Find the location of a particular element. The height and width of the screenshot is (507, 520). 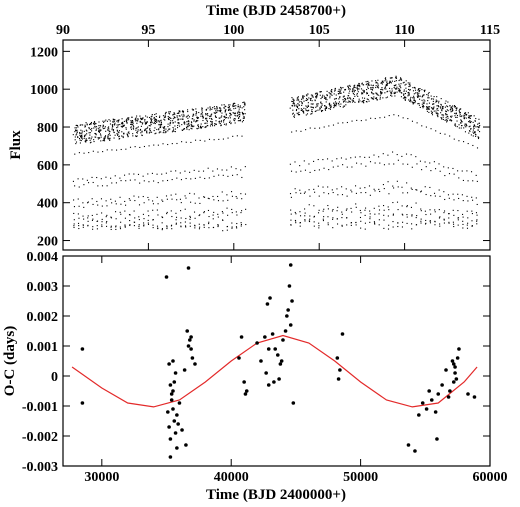

y-tick-label: -0.003 is located at coordinates (40, 467).